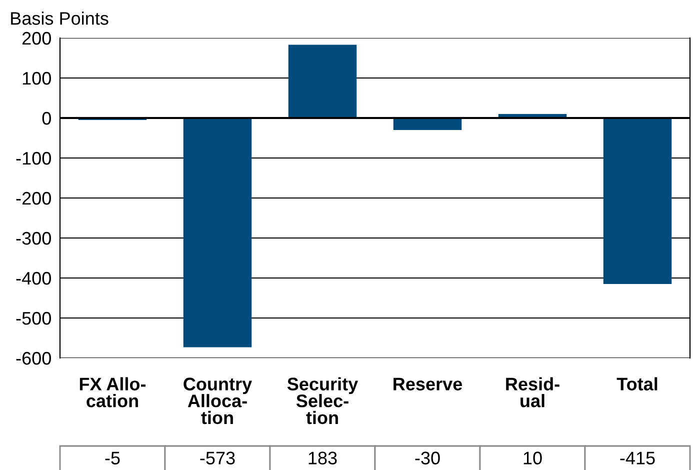  I want to click on x-tick-label: Country Alloca- tion, so click(218, 401).